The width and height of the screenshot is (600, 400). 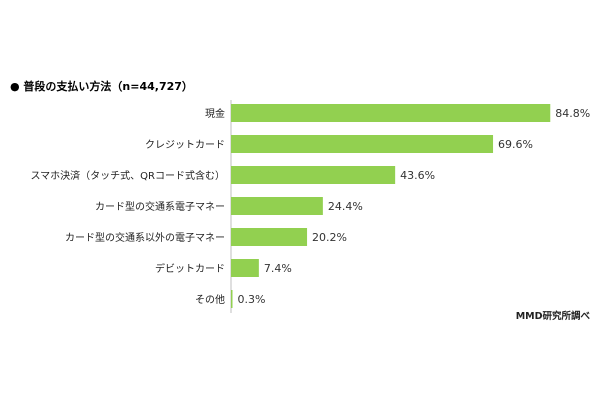 I want to click on source-credit: MMD研究所調べ, so click(x=553, y=316).